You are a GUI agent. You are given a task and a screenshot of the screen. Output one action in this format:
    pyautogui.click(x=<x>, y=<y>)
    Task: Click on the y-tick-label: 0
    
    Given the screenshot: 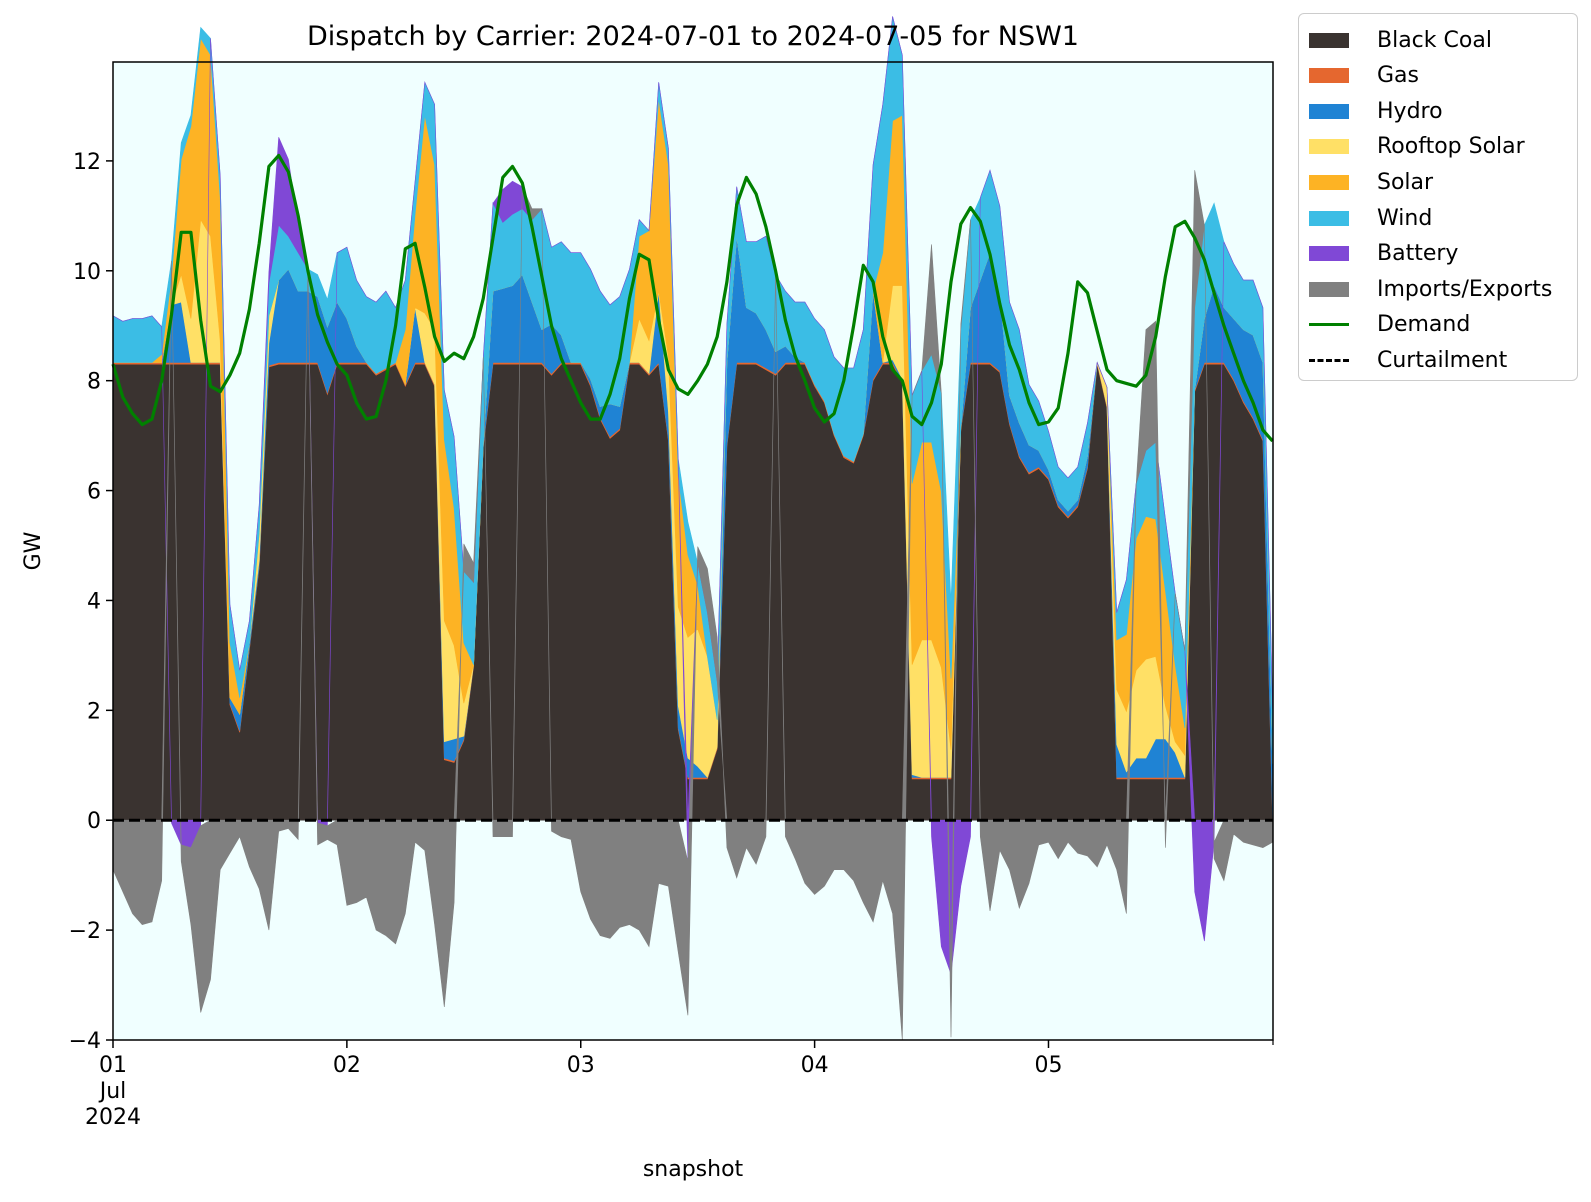 What is the action you would take?
    pyautogui.click(x=94, y=821)
    